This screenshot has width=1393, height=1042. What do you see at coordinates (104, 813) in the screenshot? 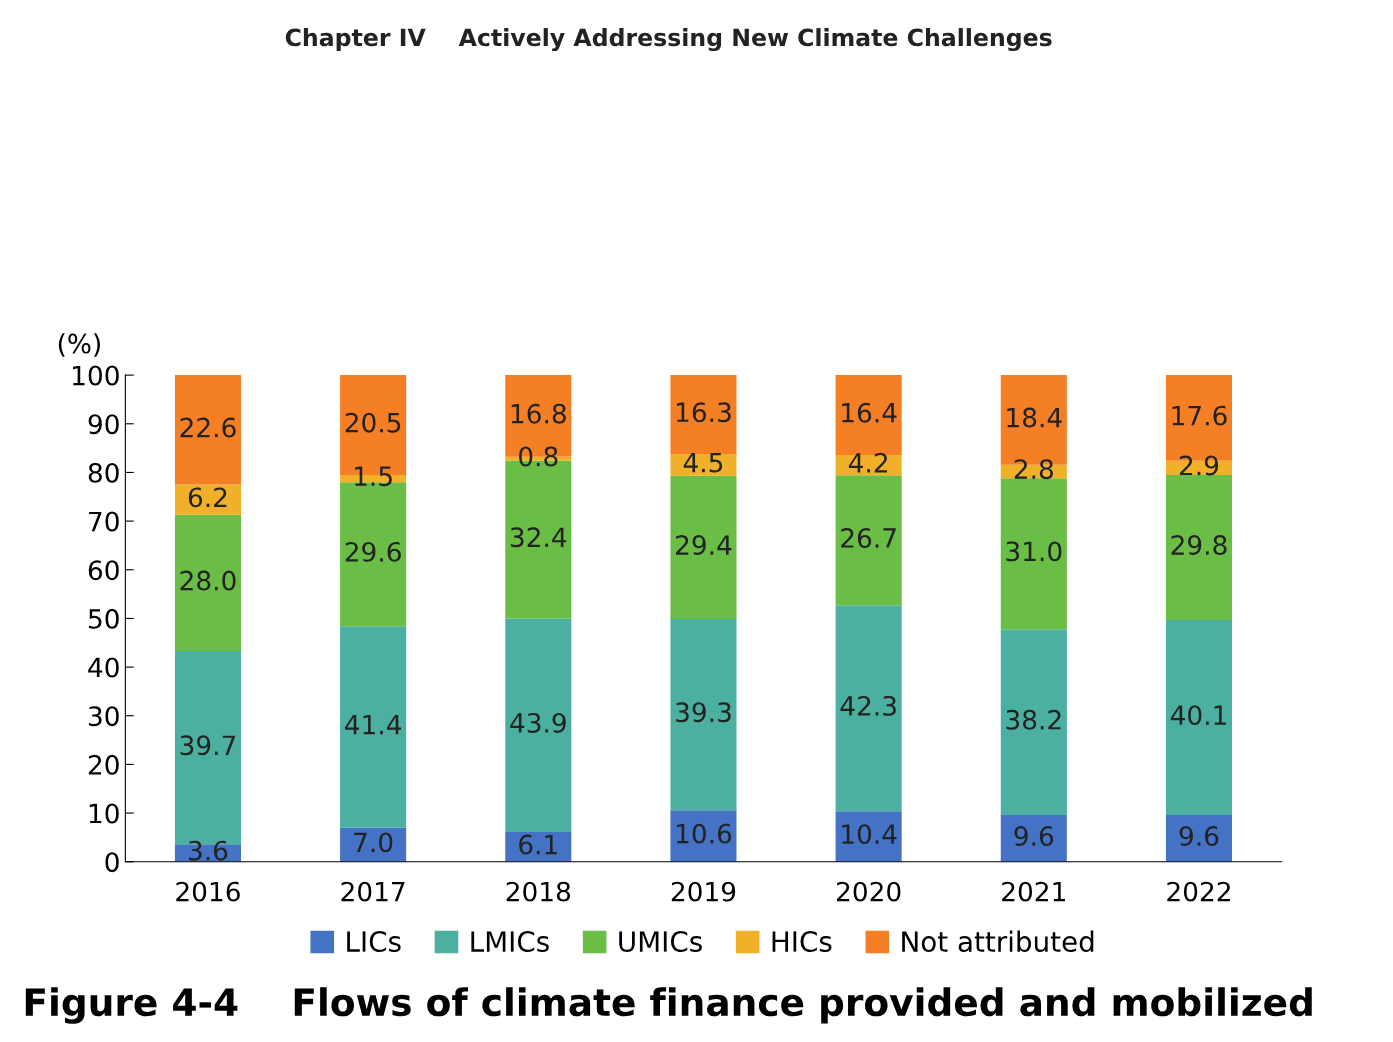
I see `y-tick-label: 10` at bounding box center [104, 813].